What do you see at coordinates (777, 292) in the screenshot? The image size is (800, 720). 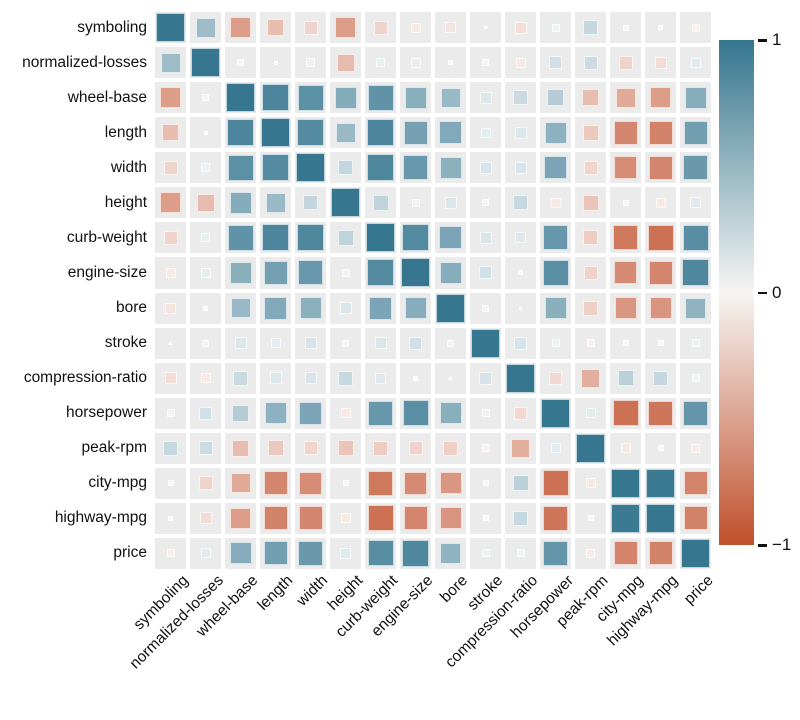 I see `colorbar-tick-label: 0` at bounding box center [777, 292].